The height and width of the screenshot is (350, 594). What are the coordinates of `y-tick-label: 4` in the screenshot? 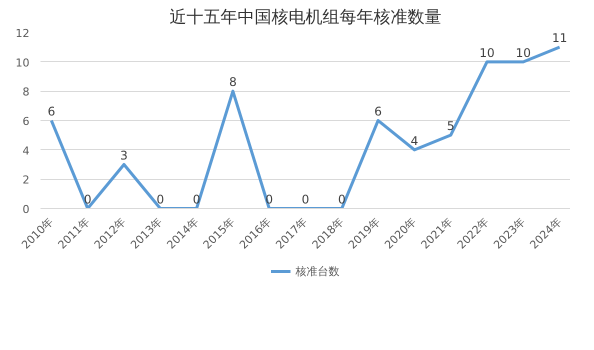 It's located at (26, 151).